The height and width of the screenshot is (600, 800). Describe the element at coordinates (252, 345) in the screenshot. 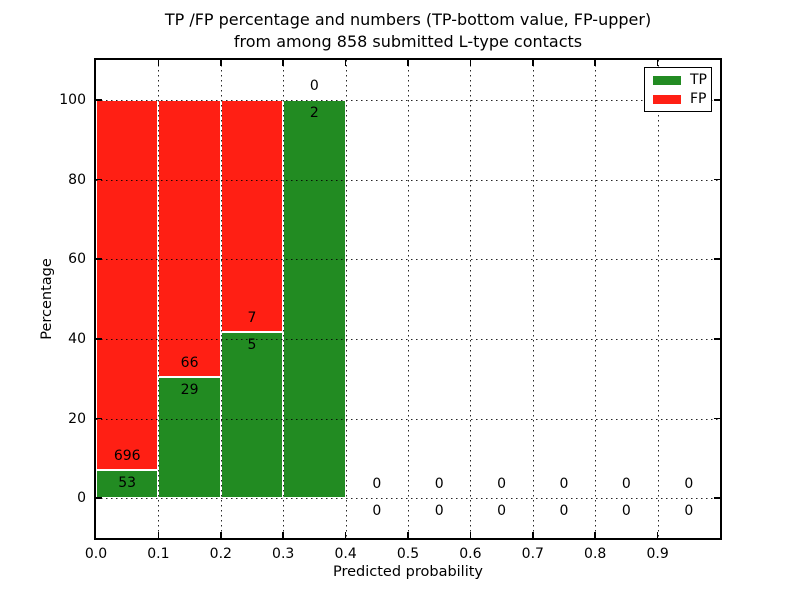

I see `tp-count-label: 5` at that location.